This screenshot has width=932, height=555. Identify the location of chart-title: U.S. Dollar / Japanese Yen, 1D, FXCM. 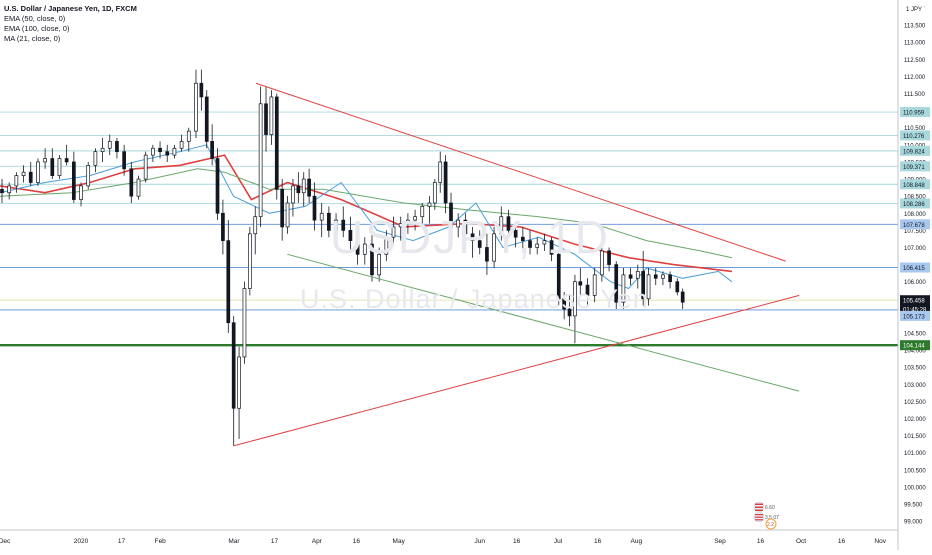
(70, 8).